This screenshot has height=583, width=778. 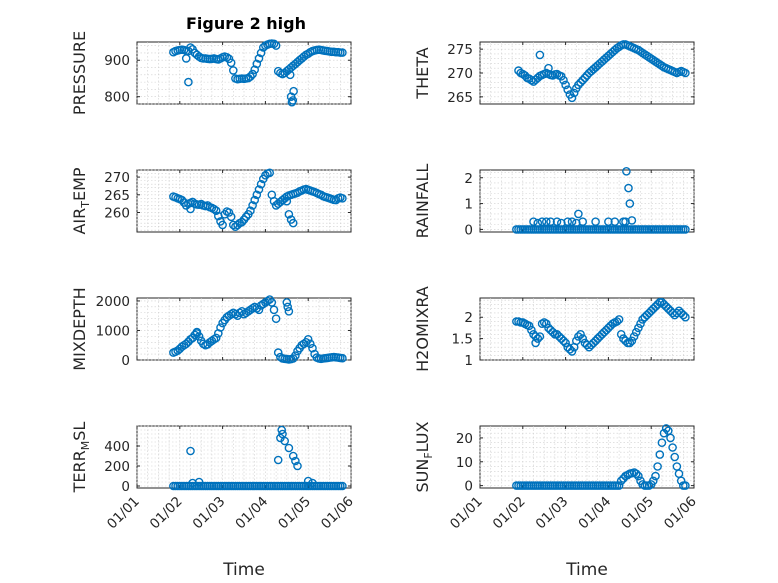 What do you see at coordinates (117, 98) in the screenshot?
I see `y-tick-label: 800` at bounding box center [117, 98].